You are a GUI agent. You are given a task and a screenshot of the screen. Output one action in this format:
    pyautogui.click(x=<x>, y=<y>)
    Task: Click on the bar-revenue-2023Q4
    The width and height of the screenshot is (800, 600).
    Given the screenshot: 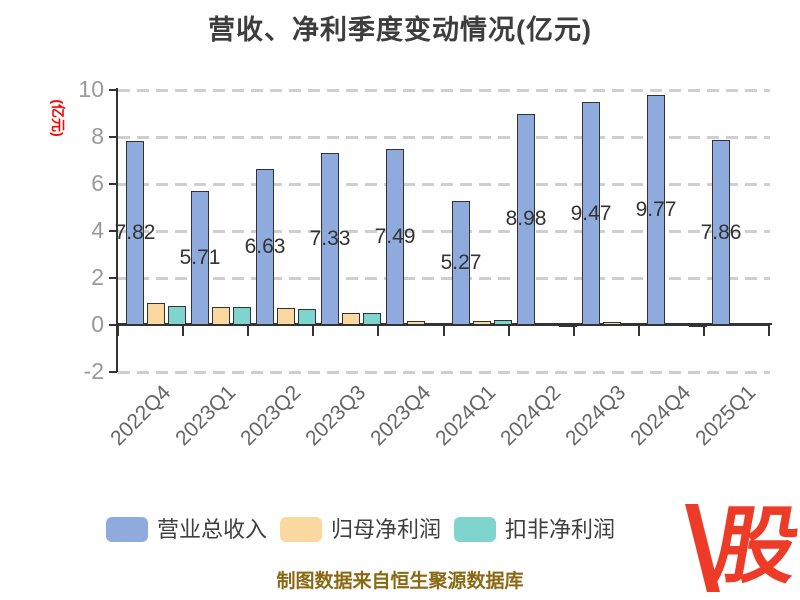 What is the action you would take?
    pyautogui.click(x=395, y=237)
    